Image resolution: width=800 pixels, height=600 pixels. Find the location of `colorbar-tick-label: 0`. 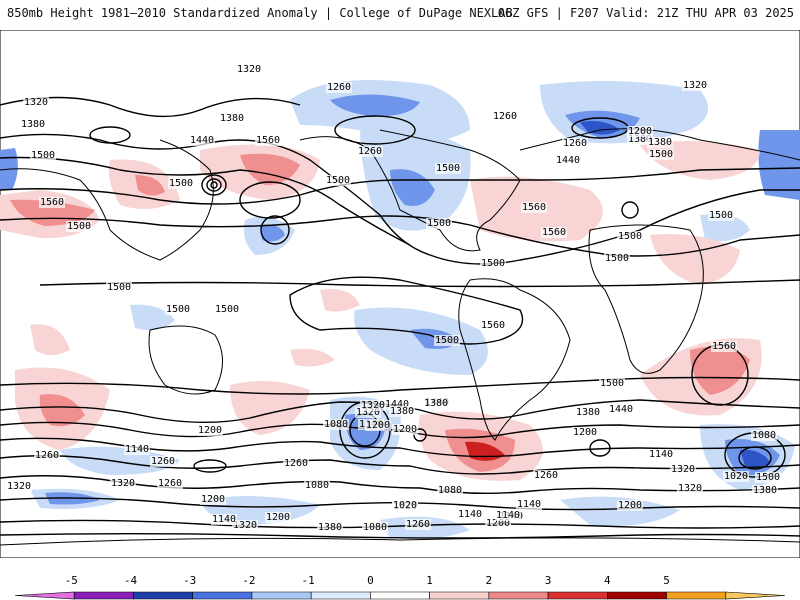

colorbar-tick-label: 0 is located at coordinates (370, 580).